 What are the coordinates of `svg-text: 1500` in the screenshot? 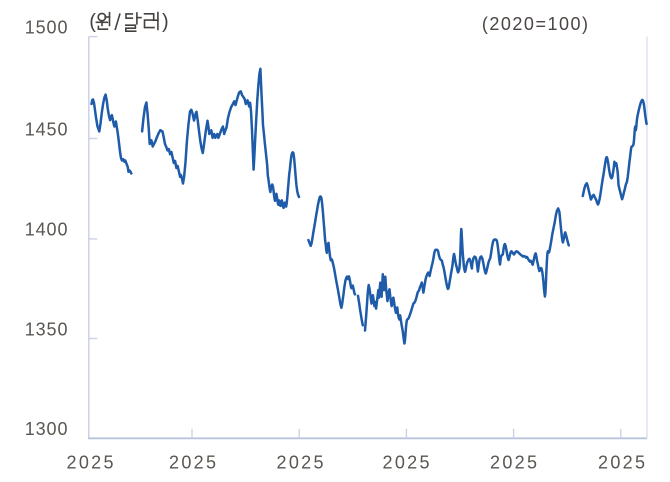 It's located at (47, 27).